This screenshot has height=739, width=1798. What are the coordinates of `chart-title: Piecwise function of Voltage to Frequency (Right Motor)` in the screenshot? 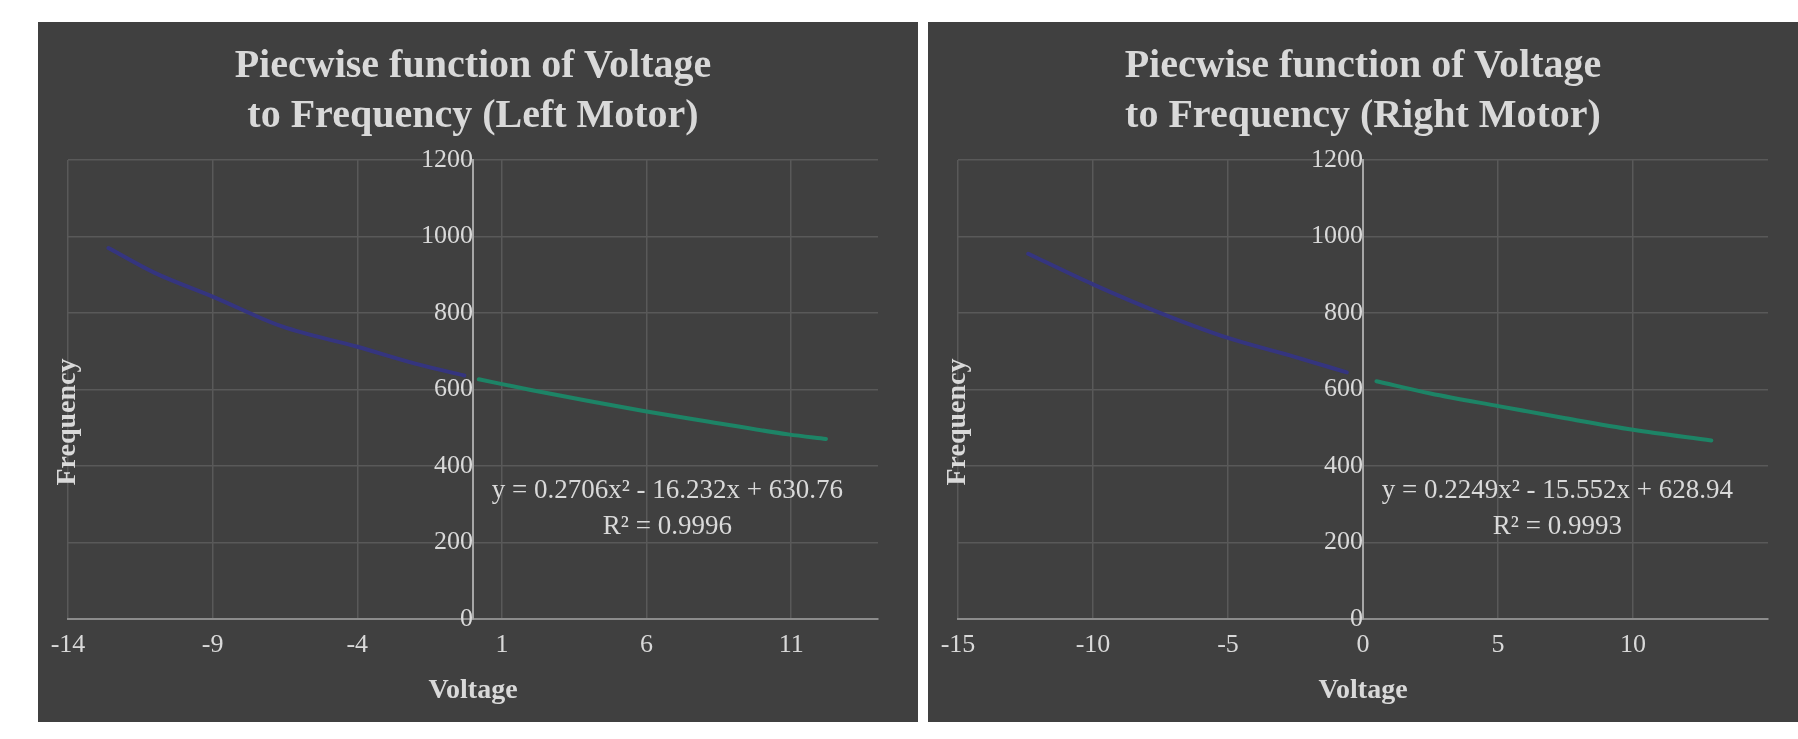 It's located at (1363, 89).